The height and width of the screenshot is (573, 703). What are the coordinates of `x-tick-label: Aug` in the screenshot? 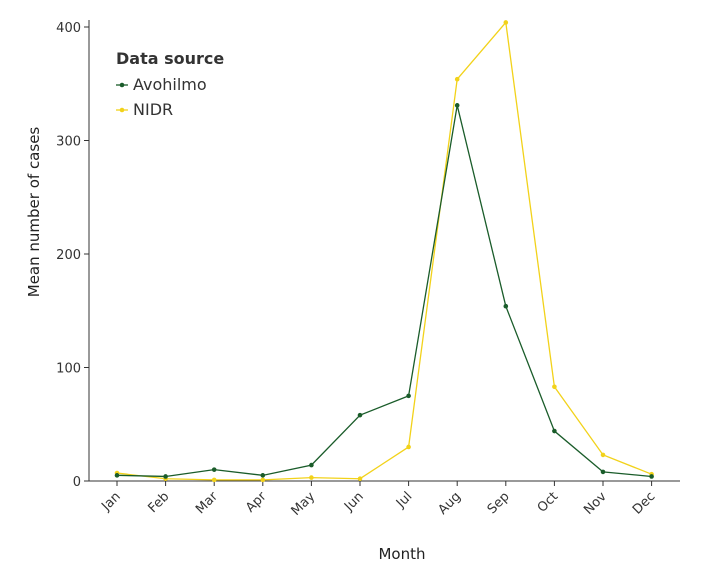 It's located at (449, 503).